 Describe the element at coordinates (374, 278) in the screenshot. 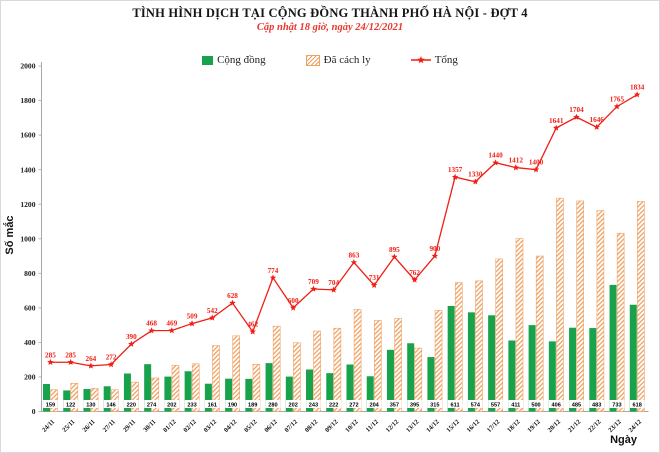

I see `total-value-label: 731` at that location.